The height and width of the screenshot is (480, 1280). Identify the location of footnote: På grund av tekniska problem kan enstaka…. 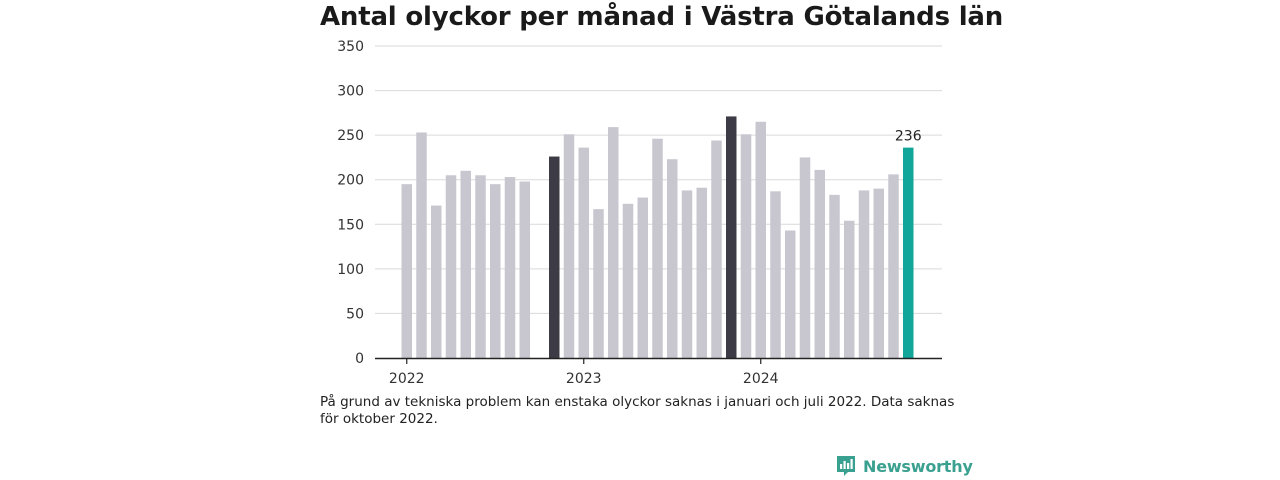
(637, 410).